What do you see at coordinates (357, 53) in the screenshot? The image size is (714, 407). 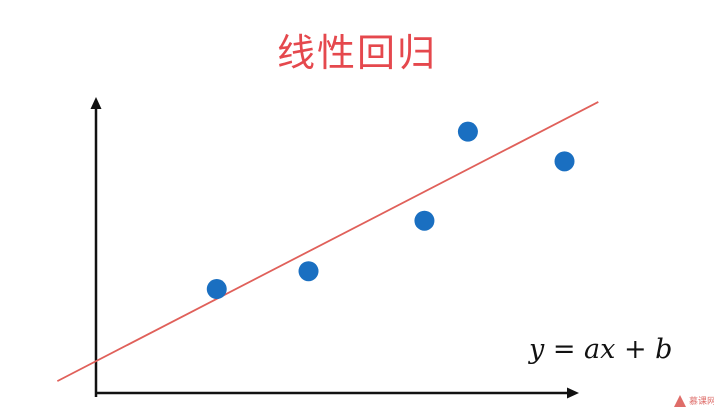 I see `chart-title: 线性回归` at bounding box center [357, 53].